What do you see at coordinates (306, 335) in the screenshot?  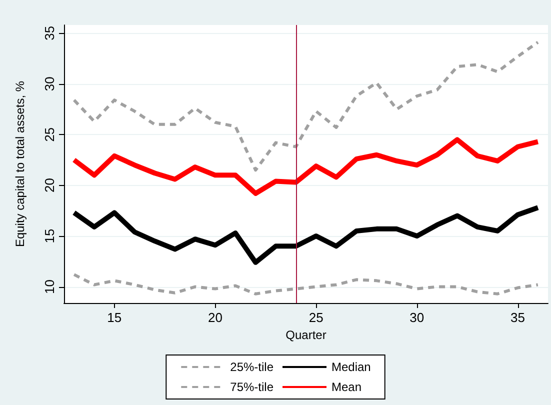 I see `x-axis-title: Quarter` at bounding box center [306, 335].